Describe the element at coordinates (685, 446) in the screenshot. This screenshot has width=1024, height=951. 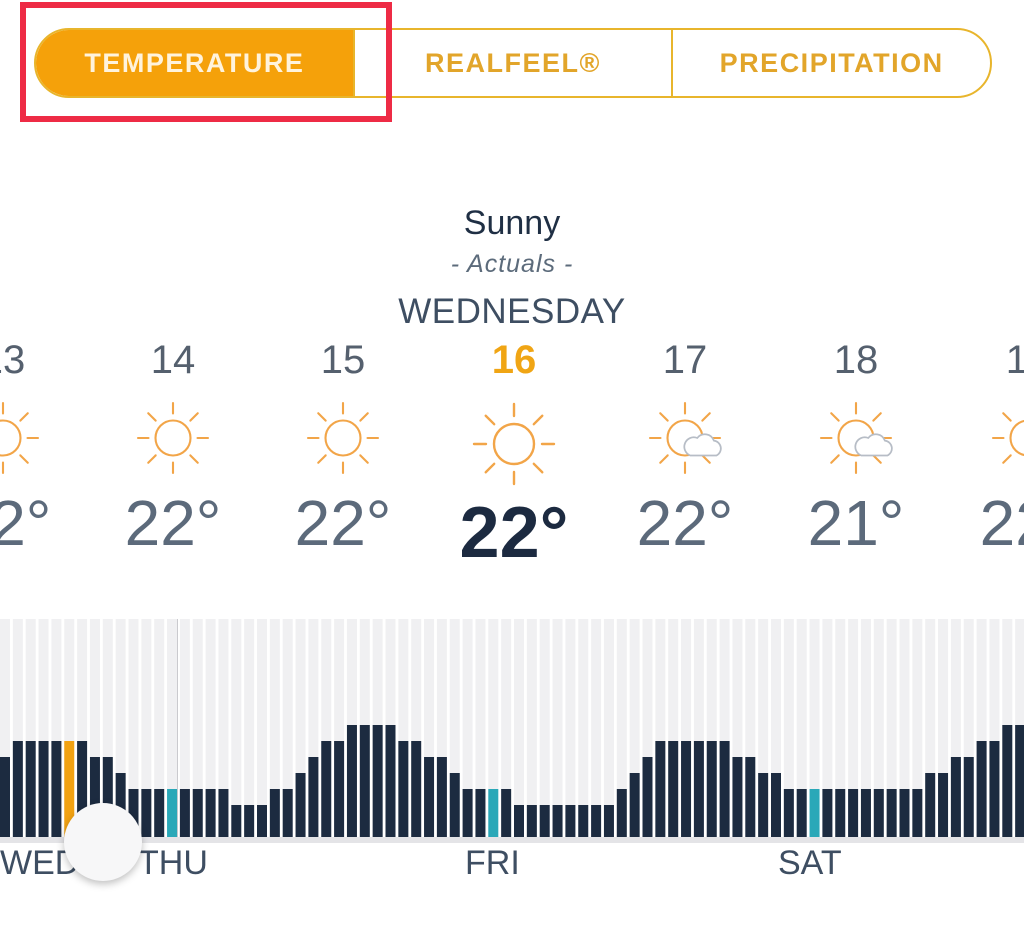
I see `day-column-17: 17 22°` at that location.